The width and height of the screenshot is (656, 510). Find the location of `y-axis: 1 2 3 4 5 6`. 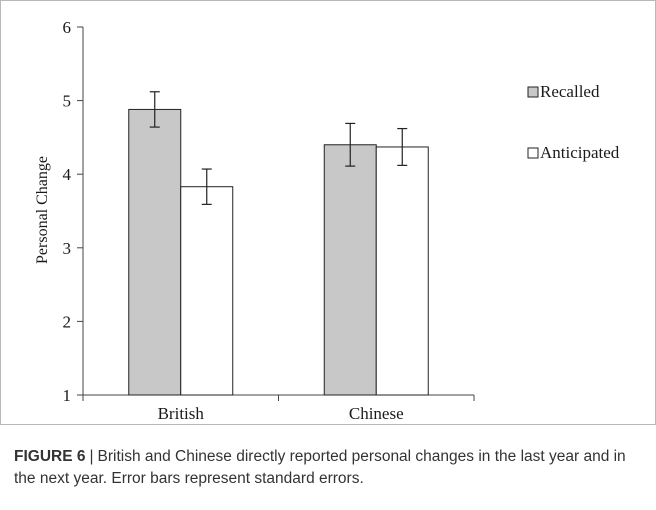

y-axis: 1 2 3 4 5 6 is located at coordinates (73, 211).